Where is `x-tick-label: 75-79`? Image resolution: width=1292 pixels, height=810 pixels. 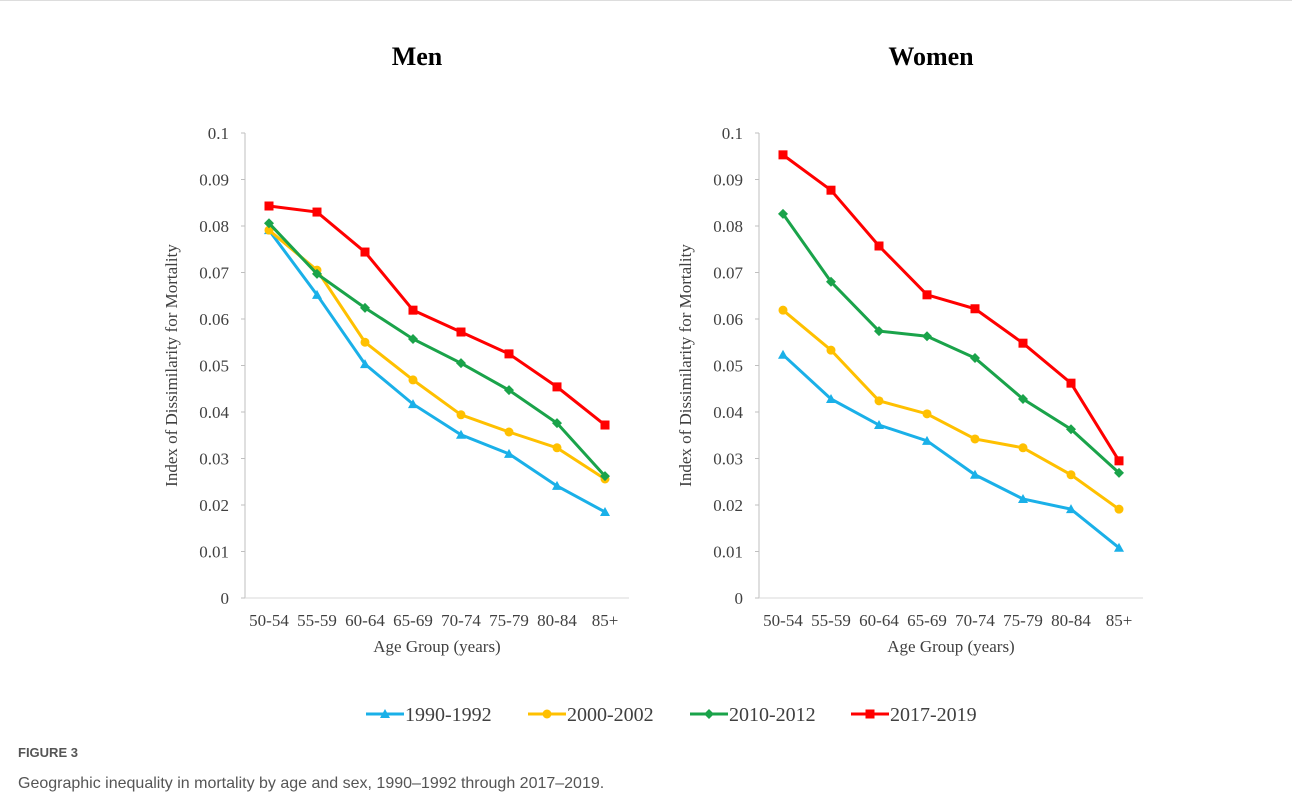
x-tick-label: 75-79 is located at coordinates (509, 620).